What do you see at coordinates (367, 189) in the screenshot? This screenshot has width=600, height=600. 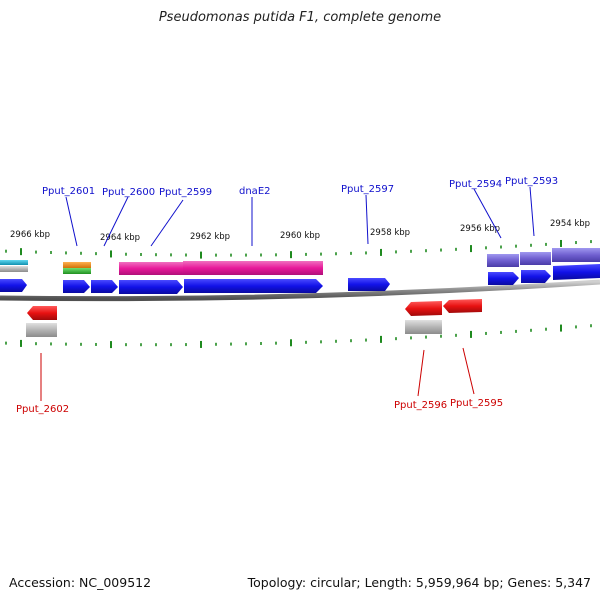 I see `label-pput-2597: Pput_2597` at bounding box center [367, 189].